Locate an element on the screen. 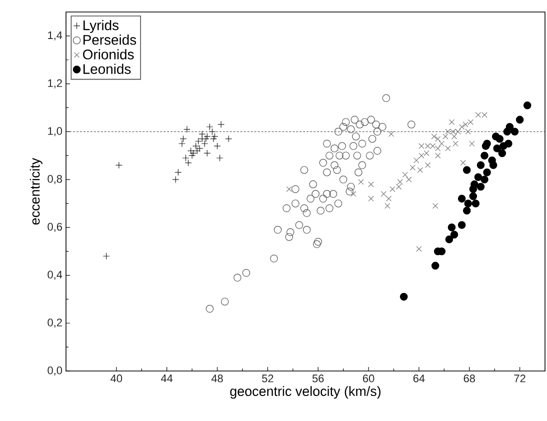 The width and height of the screenshot is (547, 421). x-tick-label: 48 is located at coordinates (217, 378).